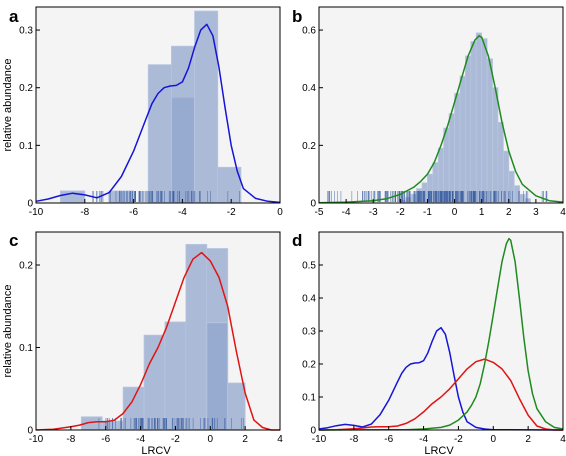 This screenshot has height=456, width=566. Describe the element at coordinates (297, 240) in the screenshot. I see `panel-label: d` at that location.